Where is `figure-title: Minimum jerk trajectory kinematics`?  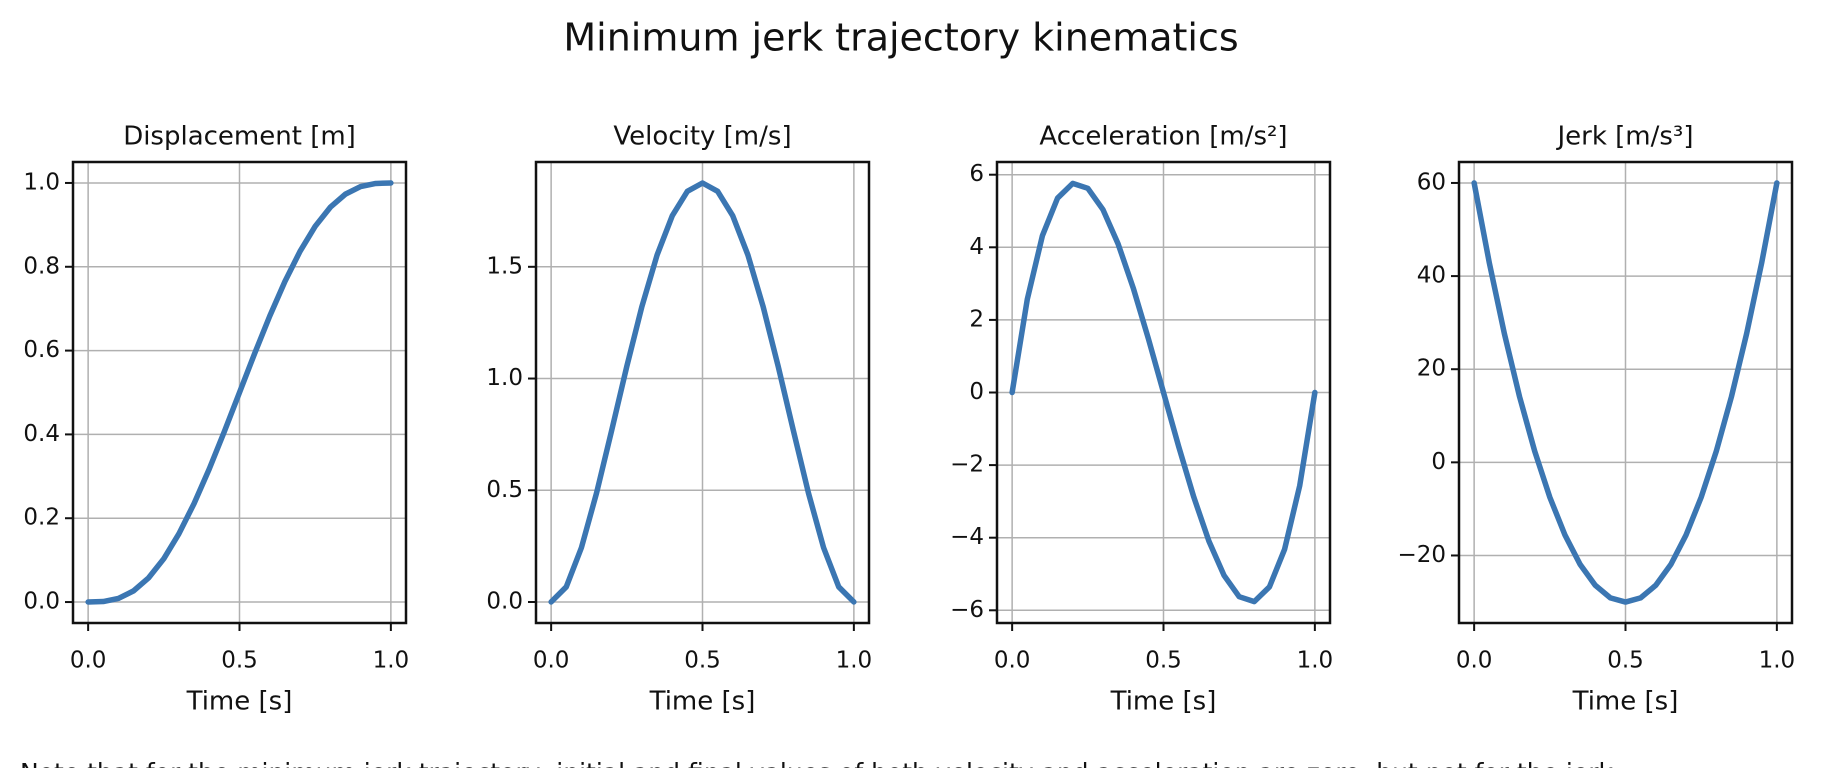
figure-title: Minimum jerk trajectory kinematics is located at coordinates (900, 38).